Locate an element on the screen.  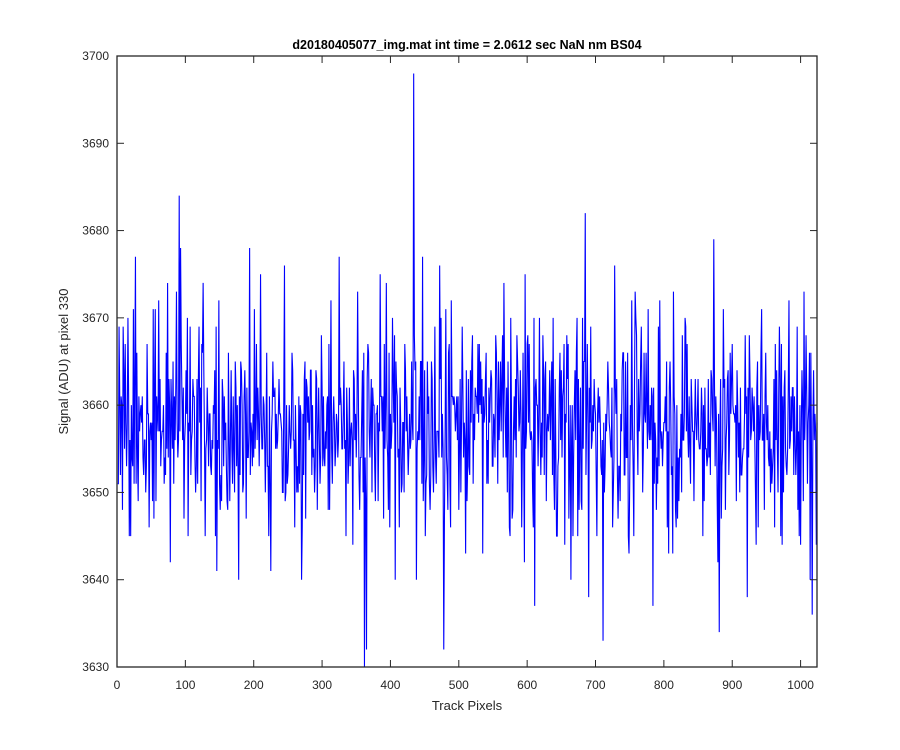
y-tick-label: 3640 is located at coordinates (95, 580).